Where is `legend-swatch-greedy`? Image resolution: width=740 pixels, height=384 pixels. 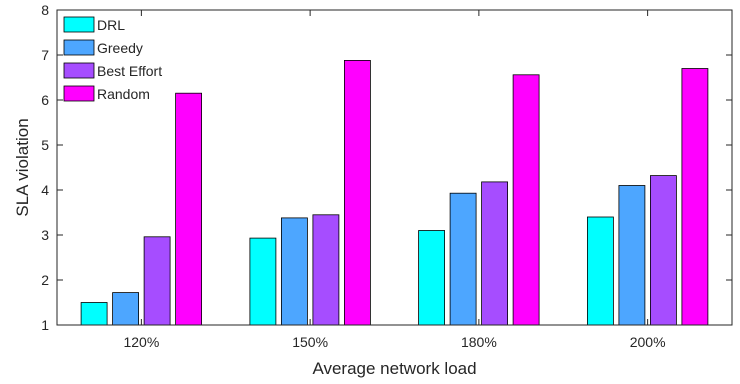 legend-swatch-greedy is located at coordinates (79, 47).